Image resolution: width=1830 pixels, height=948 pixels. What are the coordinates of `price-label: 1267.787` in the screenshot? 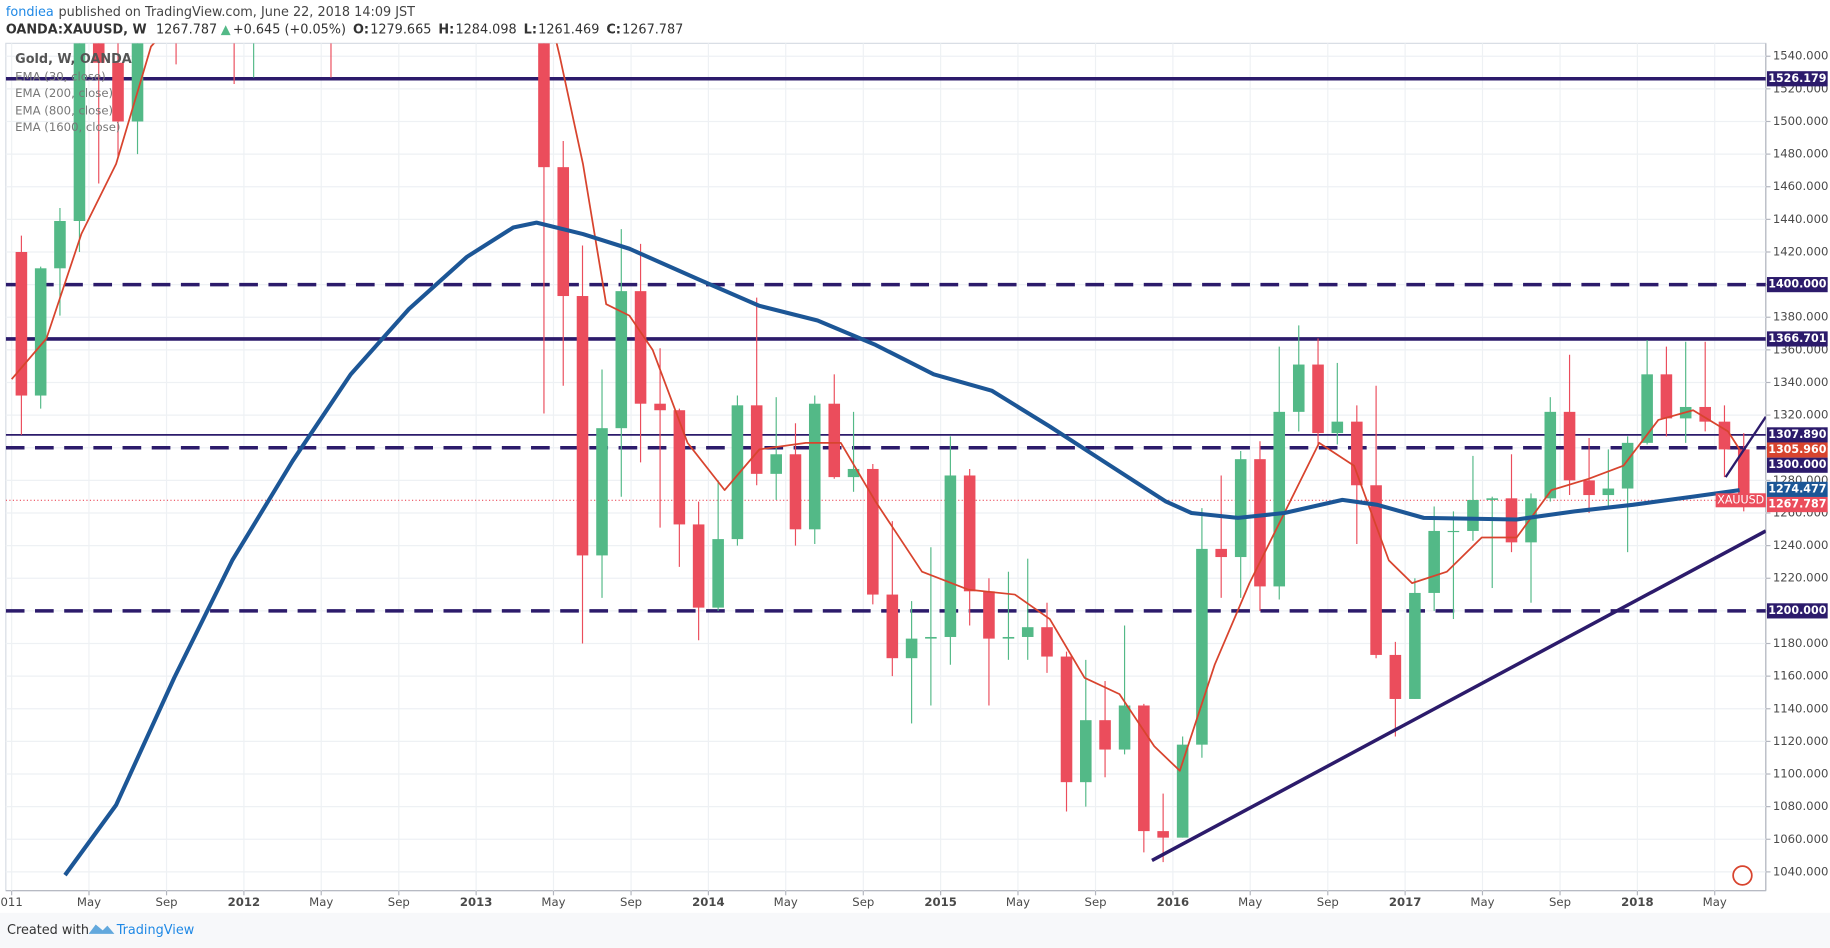 It's located at (1797, 504).